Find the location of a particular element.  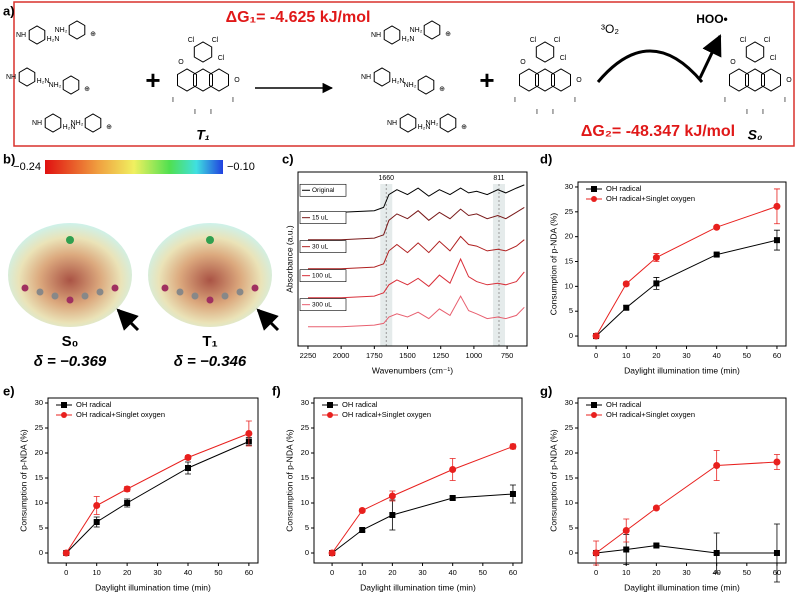

x-tick-label: 60 is located at coordinates (249, 572).